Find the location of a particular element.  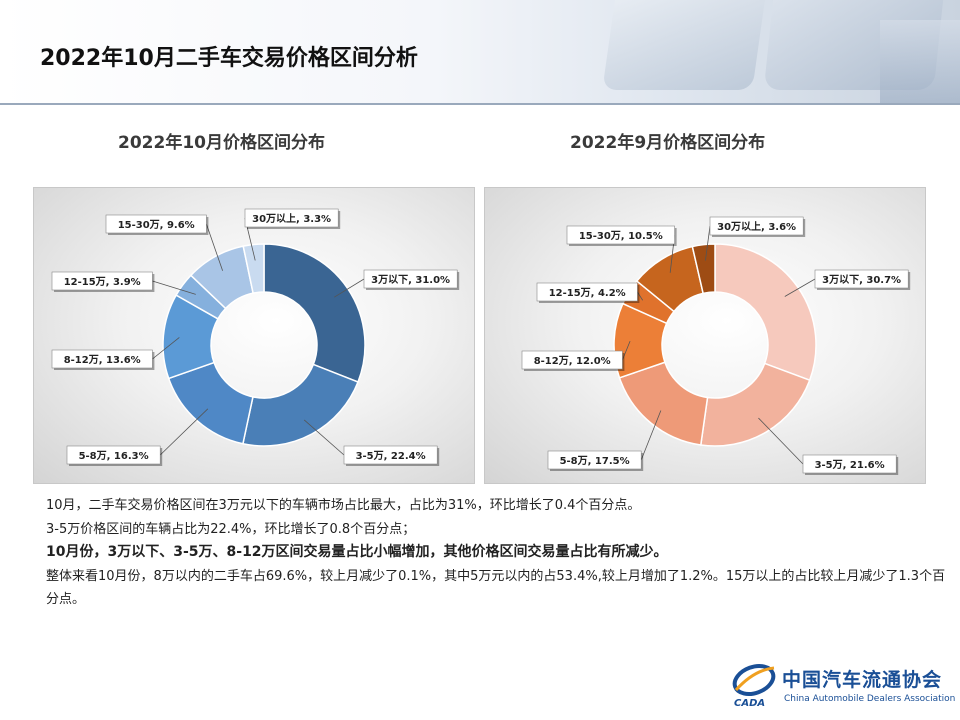

header-banner is located at coordinates (480, 52).